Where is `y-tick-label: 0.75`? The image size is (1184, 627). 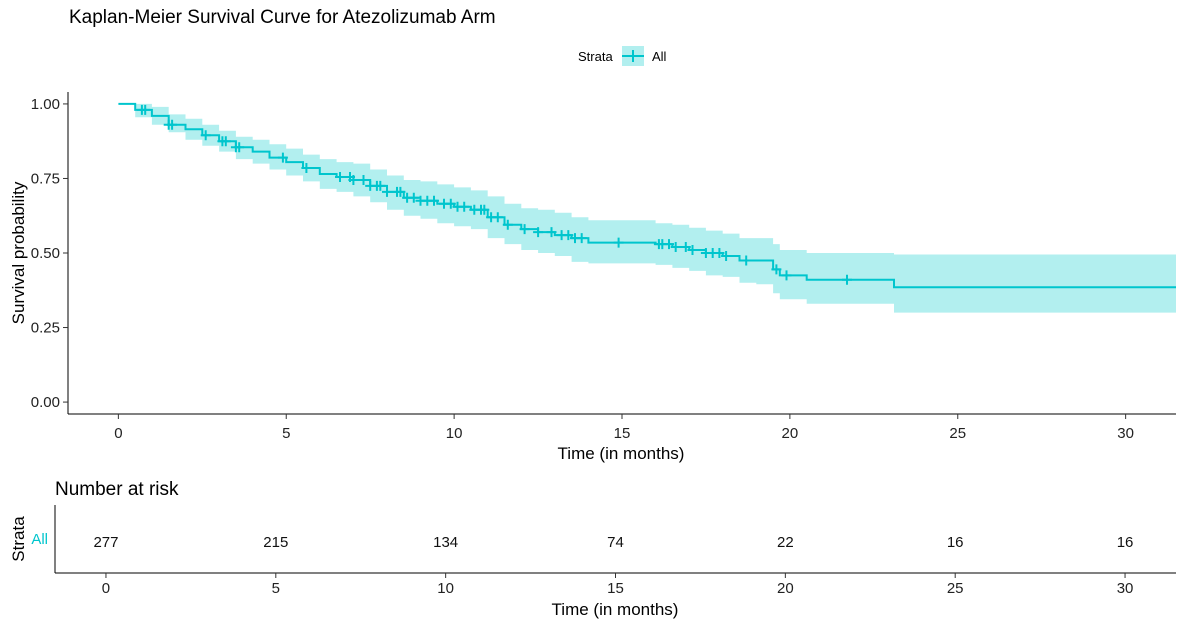 y-tick-label: 0.75 is located at coordinates (45, 178).